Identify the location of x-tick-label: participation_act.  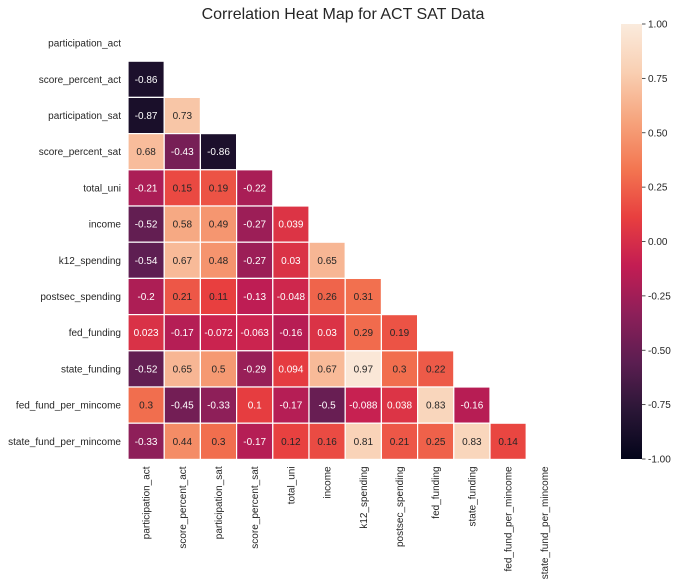
(147, 502).